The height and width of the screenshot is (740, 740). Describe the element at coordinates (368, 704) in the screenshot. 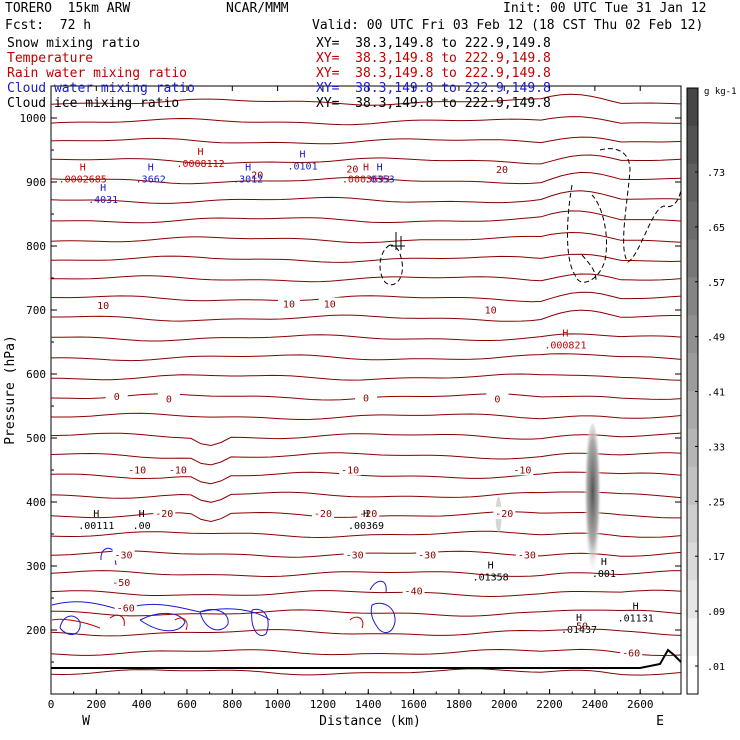

I see `x-tick-label: 1400` at that location.